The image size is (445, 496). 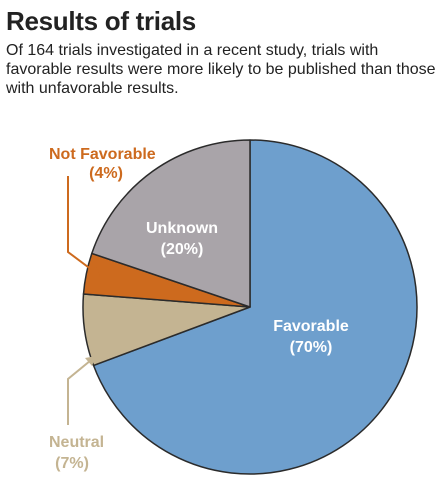 What do you see at coordinates (94, 271) in the screenshot?
I see `leader-arrow-not-favorable` at bounding box center [94, 271].